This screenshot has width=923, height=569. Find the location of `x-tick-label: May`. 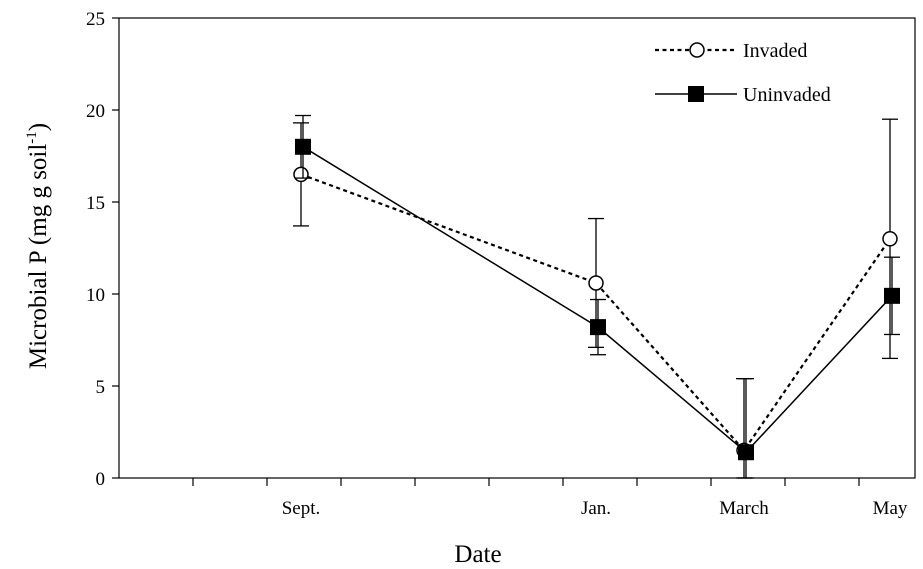

x-tick-label: May is located at coordinates (890, 508).